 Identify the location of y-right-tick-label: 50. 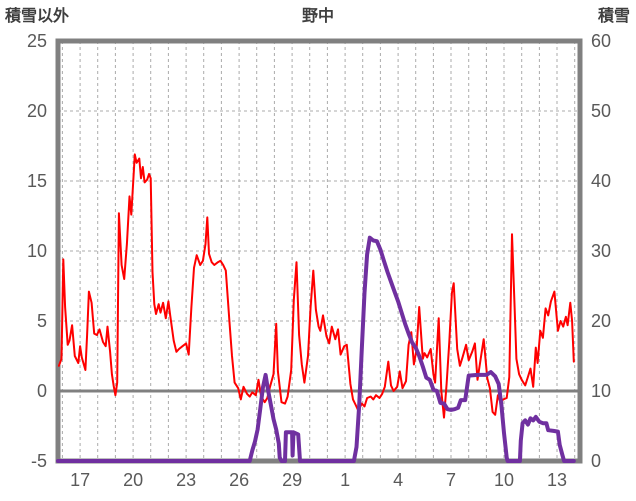
(601, 111).